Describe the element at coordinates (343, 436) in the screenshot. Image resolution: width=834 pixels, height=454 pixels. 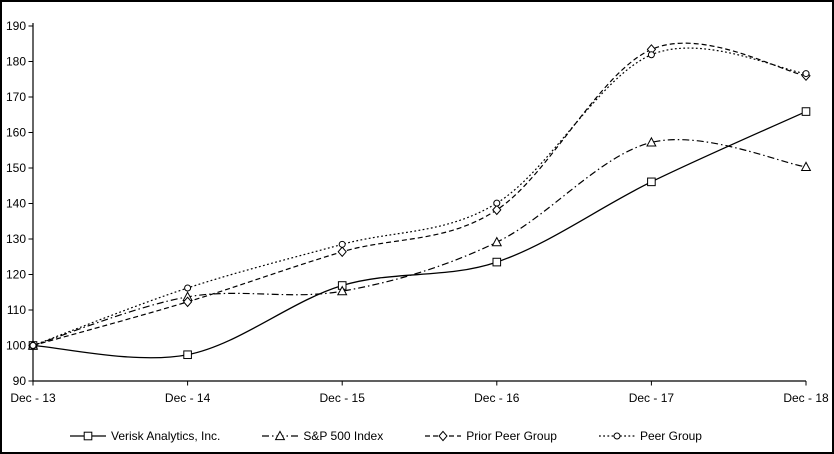
I see `legend-label-sp500: S&P 500 Index` at that location.